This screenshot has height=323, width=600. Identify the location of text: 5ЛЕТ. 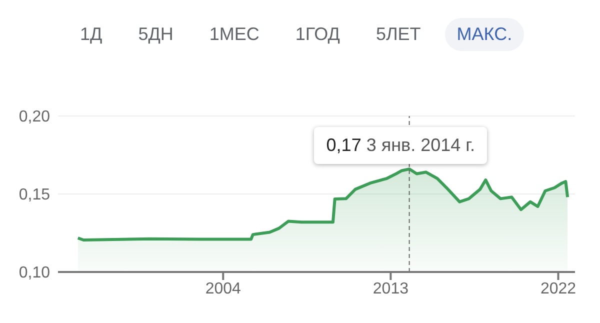
(398, 34).